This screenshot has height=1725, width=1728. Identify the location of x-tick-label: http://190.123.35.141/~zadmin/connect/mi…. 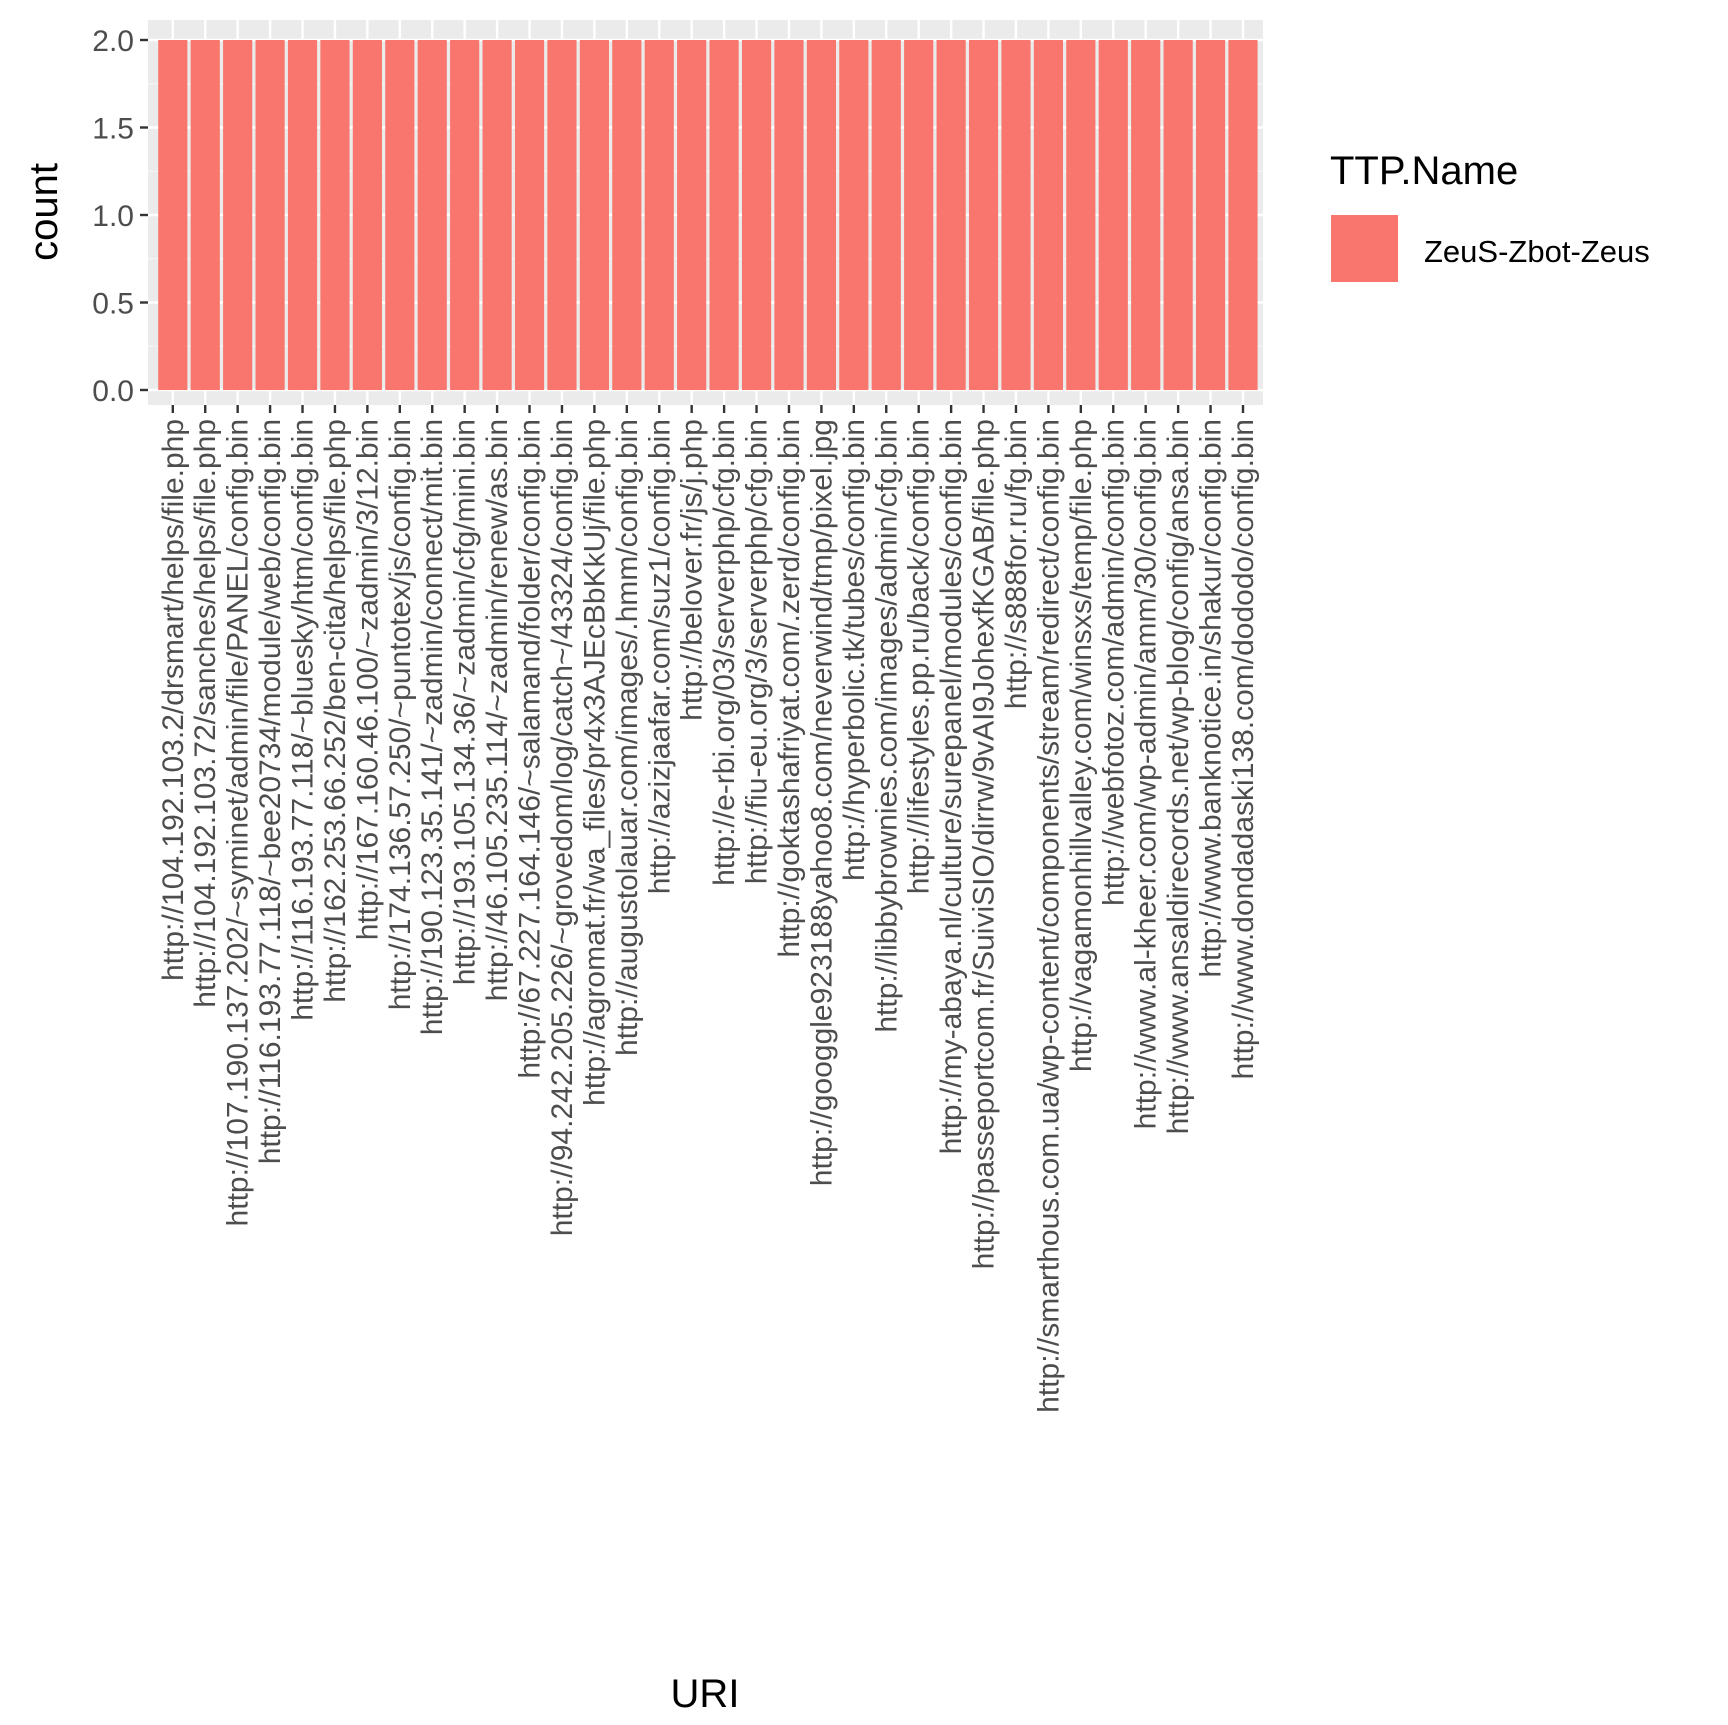
(432, 727).